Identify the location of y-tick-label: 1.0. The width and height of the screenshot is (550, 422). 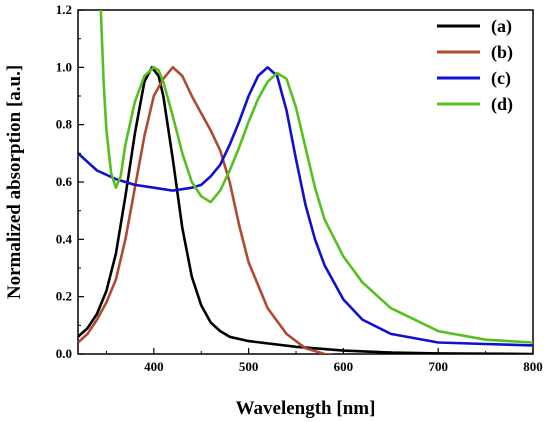
(64, 66).